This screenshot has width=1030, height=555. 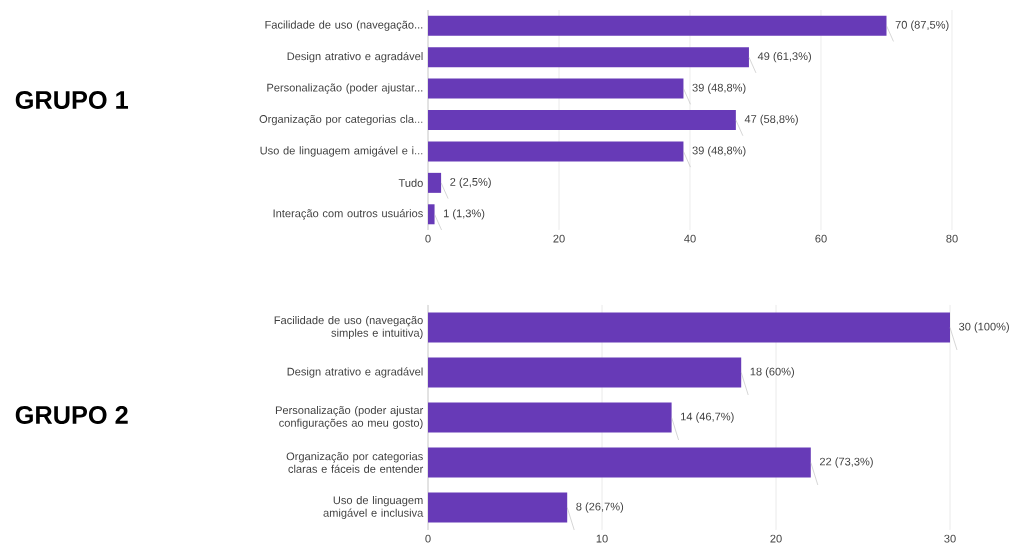 What do you see at coordinates (348, 327) in the screenshot?
I see `y-tick-label: Facilidade de uso (navegação simples e intuitiva)` at bounding box center [348, 327].